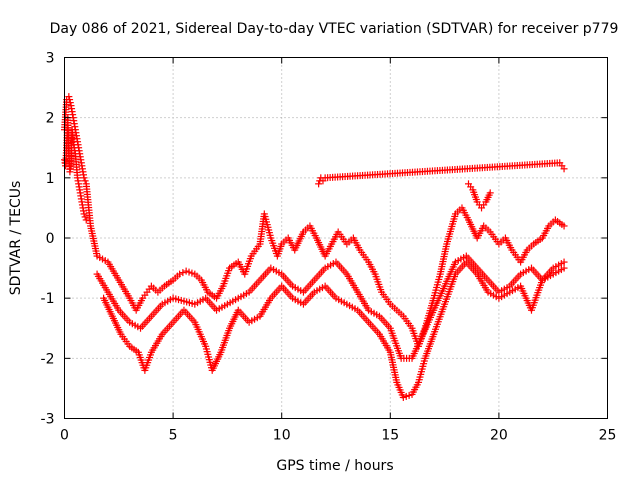 The width and height of the screenshot is (640, 480). What do you see at coordinates (608, 436) in the screenshot?
I see `x-tick-label: 25` at bounding box center [608, 436].